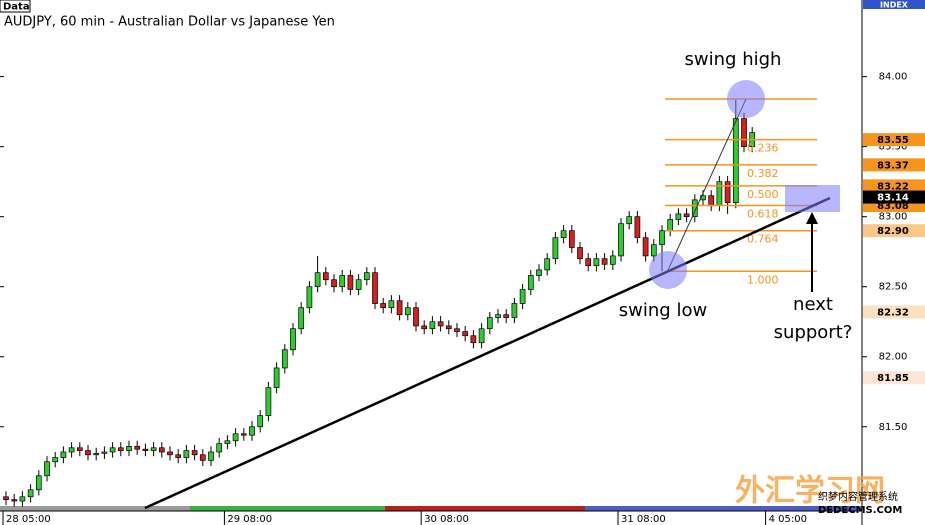 This screenshot has height=525, width=925. Describe the element at coordinates (249, 519) in the screenshot. I see `x-tick-label: 29 08:00` at that location.